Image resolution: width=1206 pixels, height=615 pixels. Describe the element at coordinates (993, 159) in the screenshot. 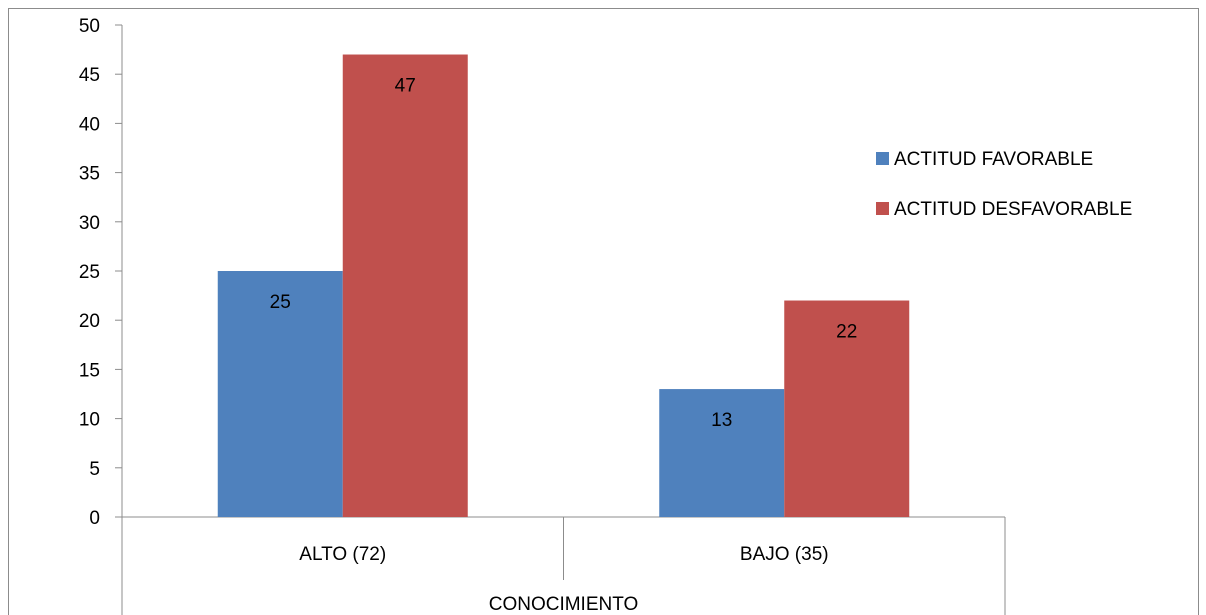

I see `legend-label: ACTITUD FAVORABLE` at that location.